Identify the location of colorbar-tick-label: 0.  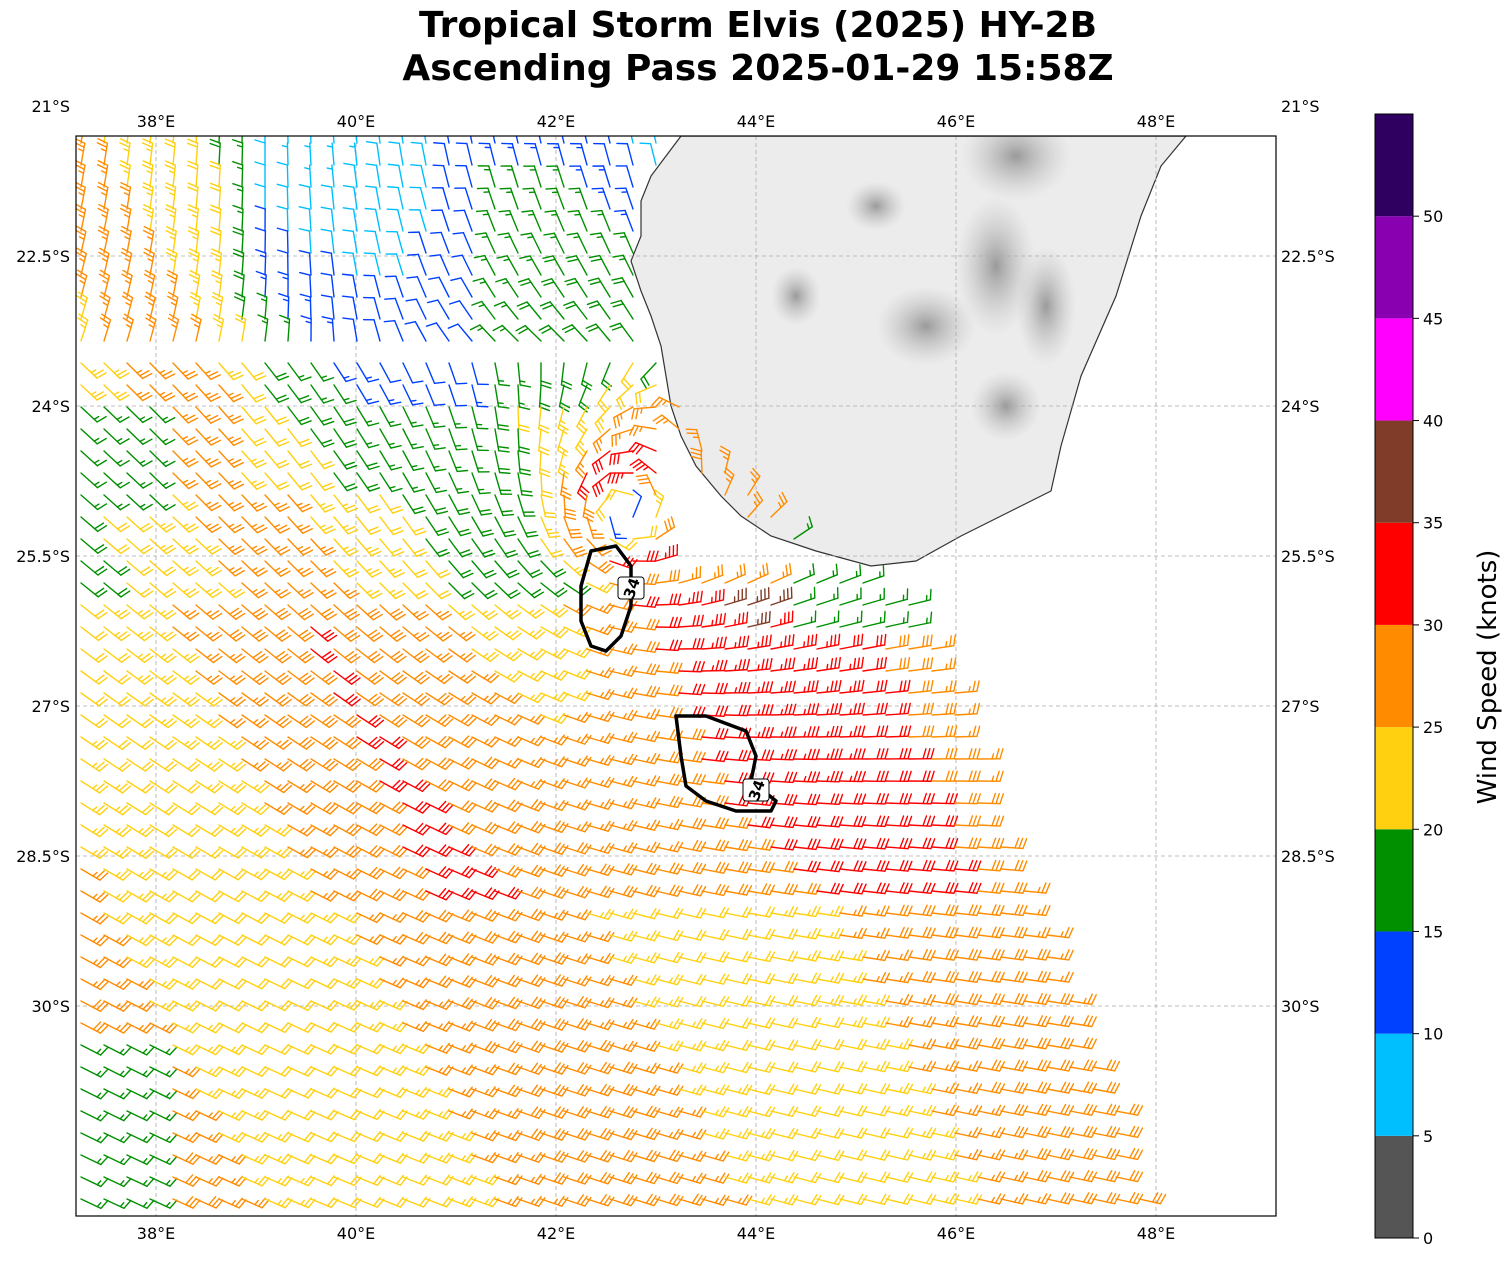
(1428, 1238).